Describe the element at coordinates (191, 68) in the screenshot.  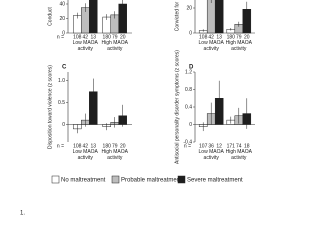
I see `panel-label: D` at that location.